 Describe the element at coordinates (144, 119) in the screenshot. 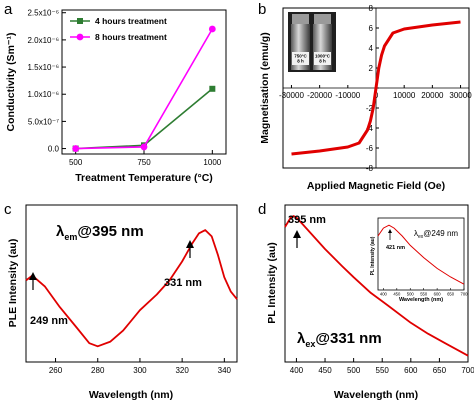

I see `series-line-4h` at that location.